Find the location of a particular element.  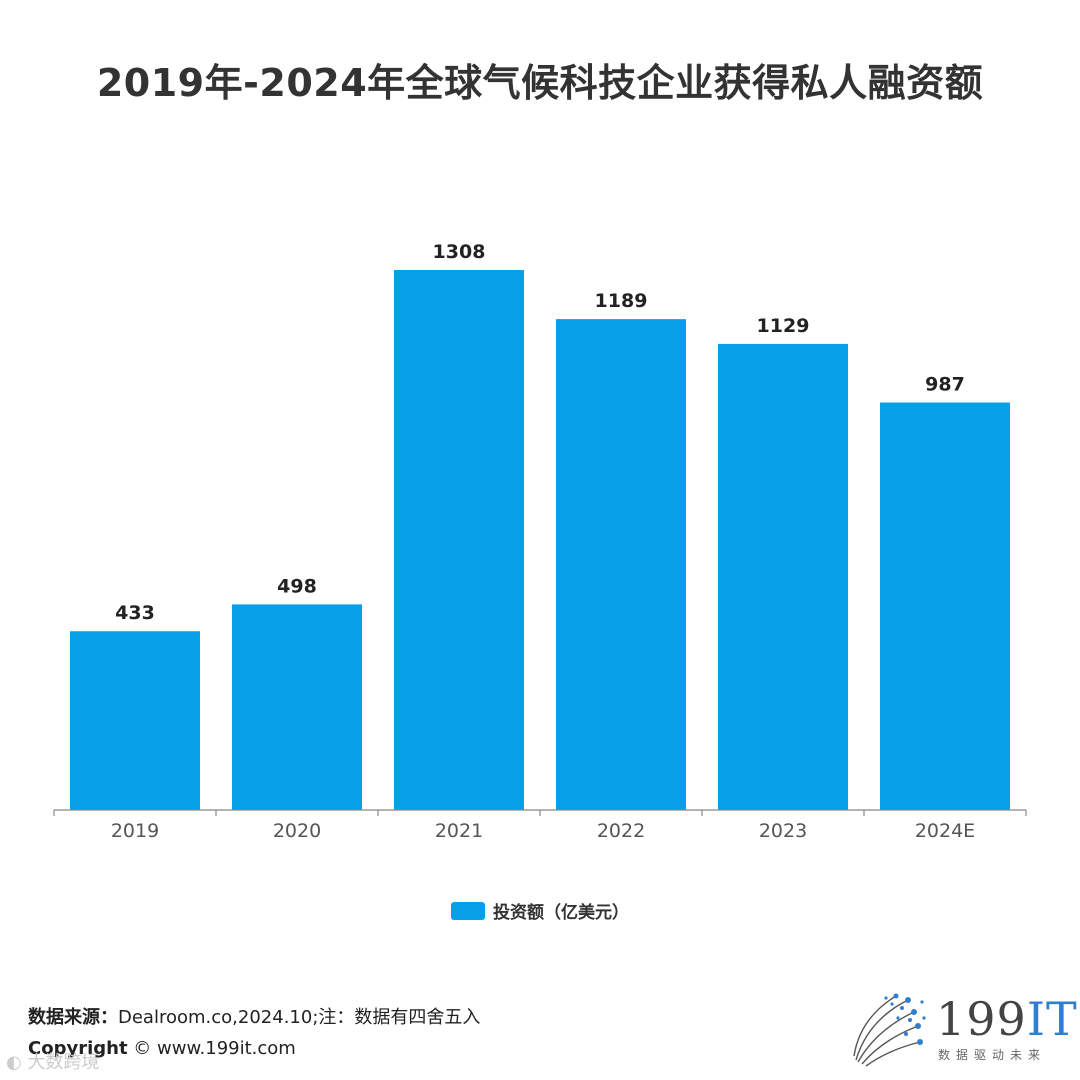

x-tick-label-2022: 2022 is located at coordinates (621, 831).